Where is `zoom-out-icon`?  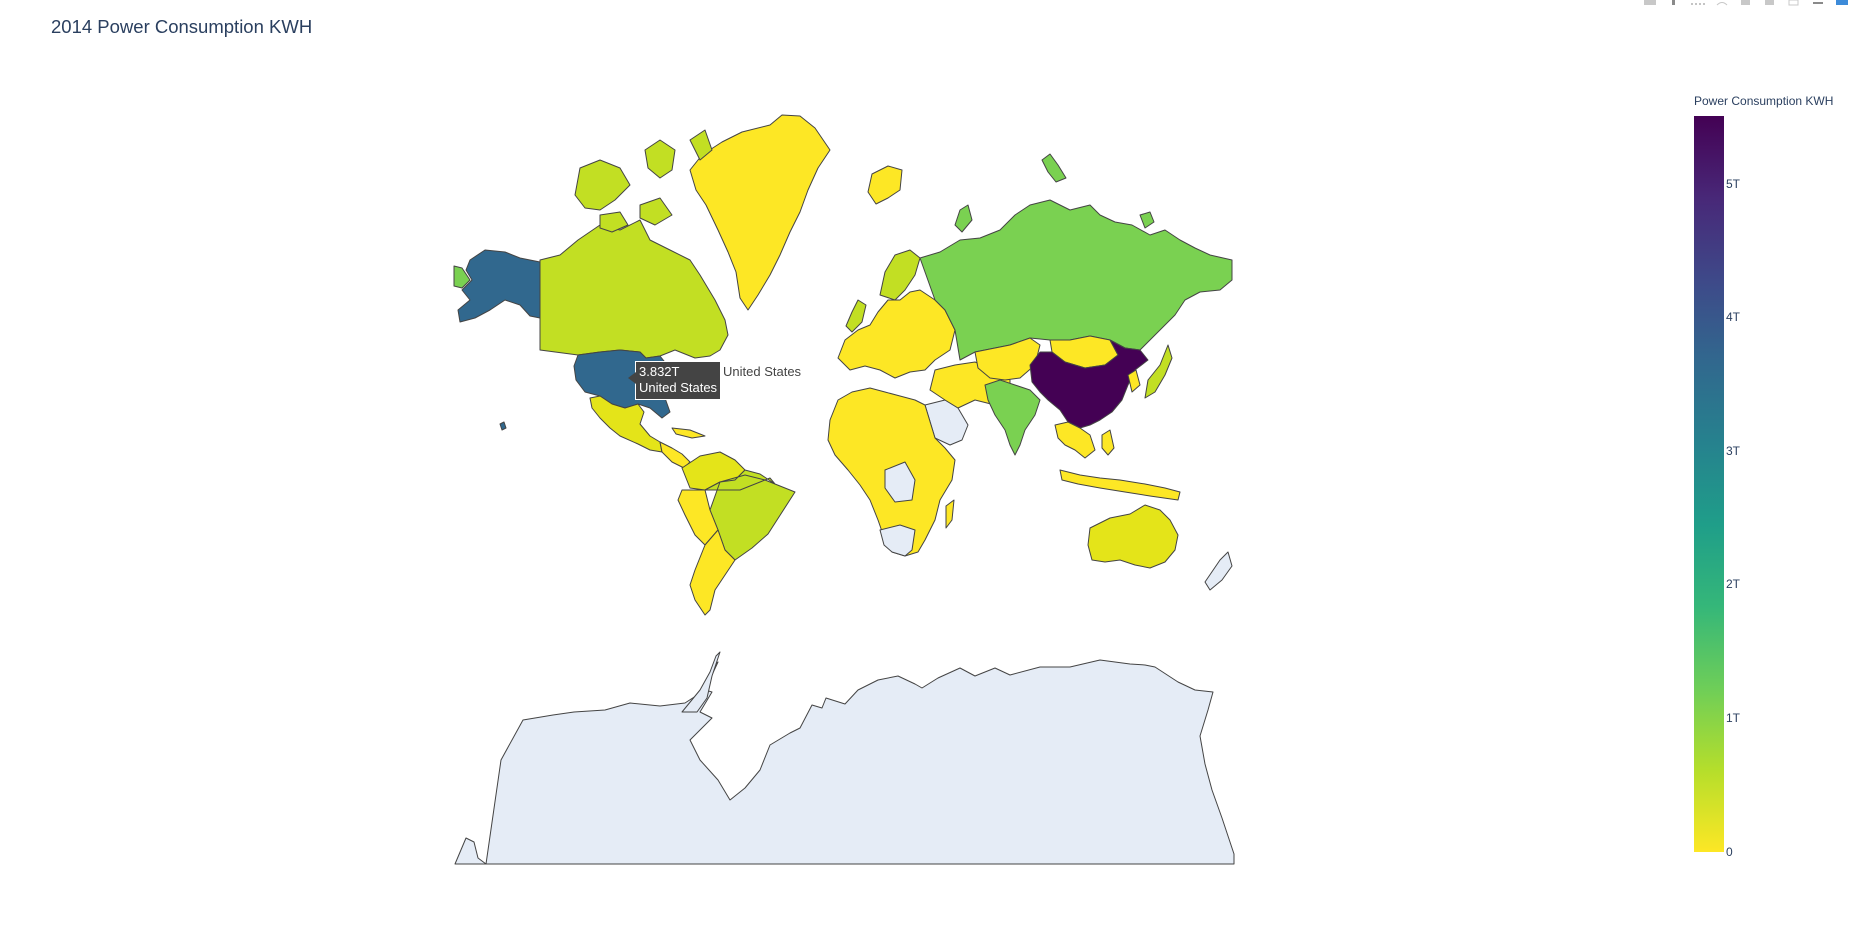
zoom-out-icon is located at coordinates (1770, 3).